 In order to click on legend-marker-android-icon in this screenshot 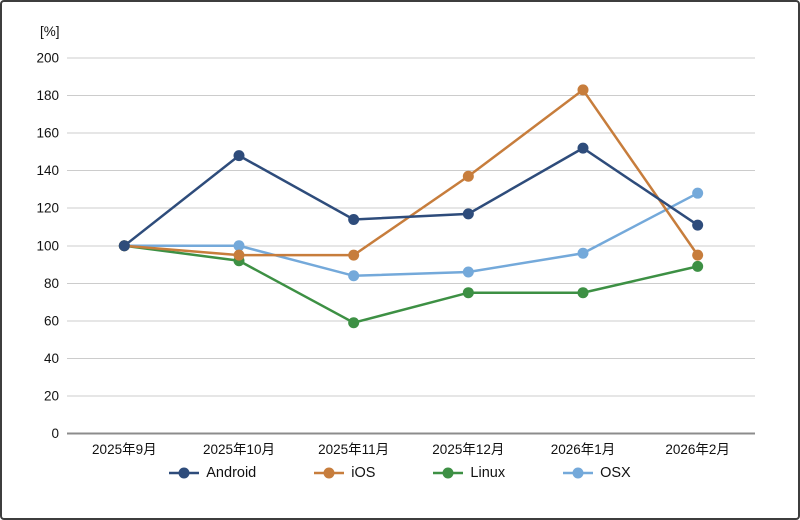, I will do `click(184, 473)`.